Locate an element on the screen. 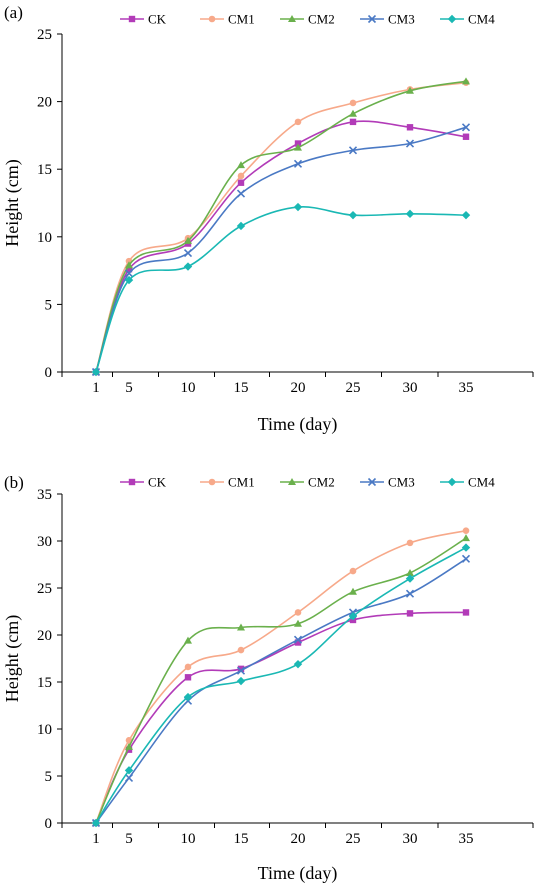 The image size is (550, 890). series-line-cm4 is located at coordinates (281, 289).